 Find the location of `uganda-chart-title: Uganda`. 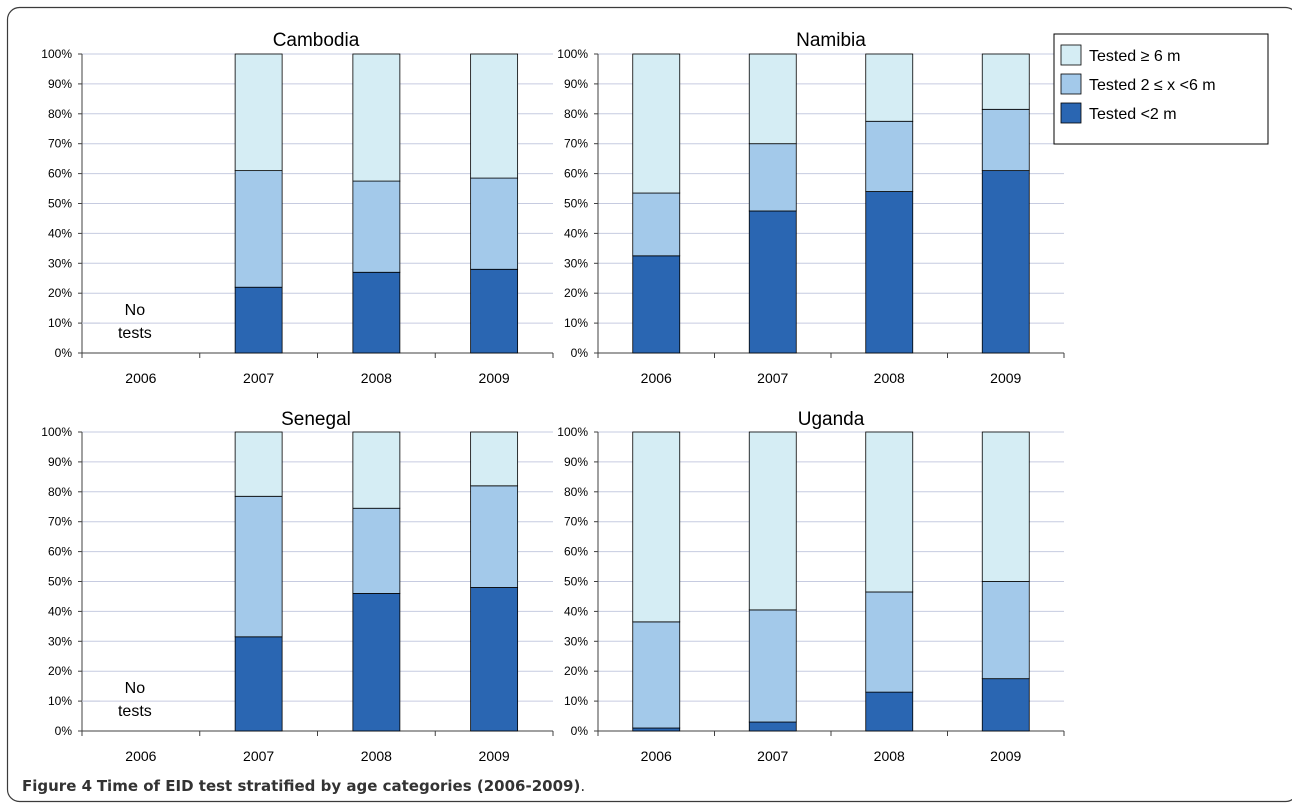

uganda-chart-title: Uganda is located at coordinates (831, 419).